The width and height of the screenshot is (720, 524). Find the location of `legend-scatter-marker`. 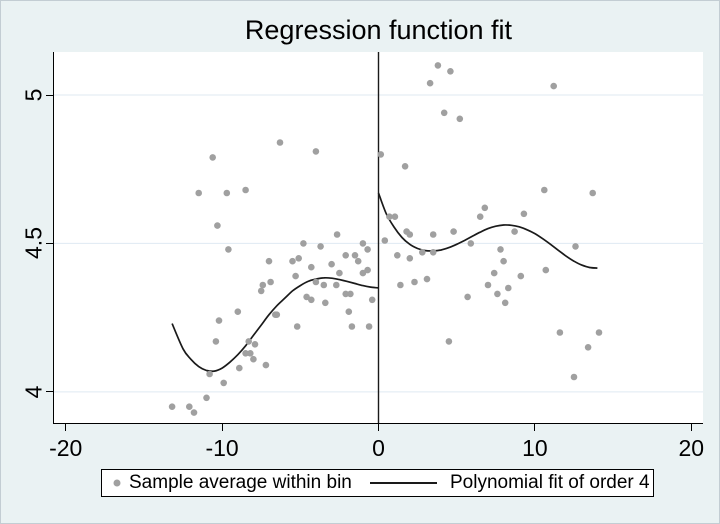

legend-scatter-marker is located at coordinates (117, 483).